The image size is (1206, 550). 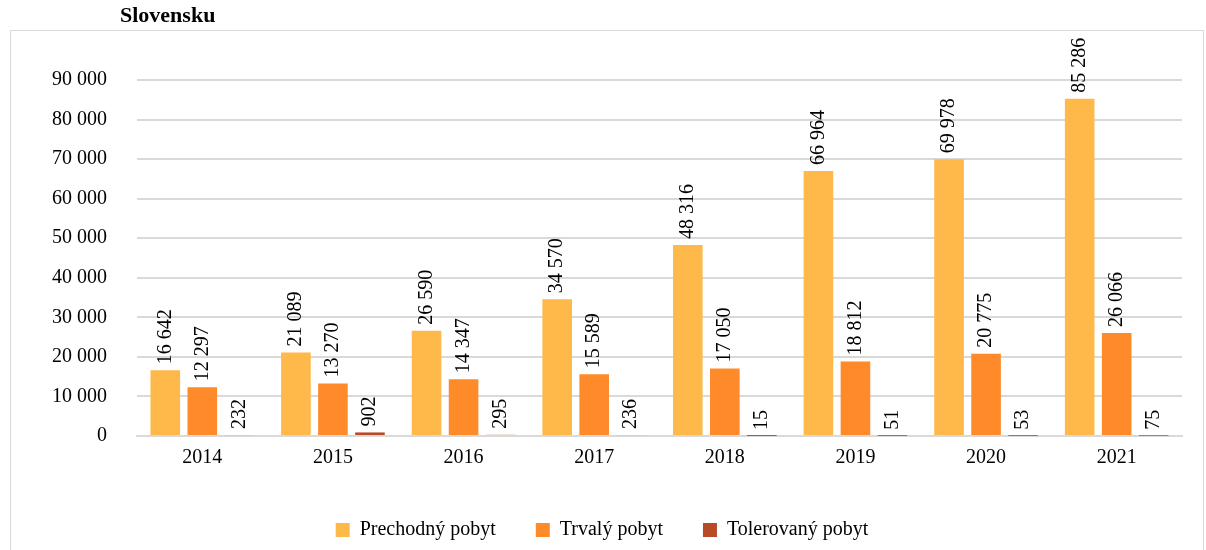 What do you see at coordinates (984, 320) in the screenshot?
I see `data-label: 20 775` at bounding box center [984, 320].